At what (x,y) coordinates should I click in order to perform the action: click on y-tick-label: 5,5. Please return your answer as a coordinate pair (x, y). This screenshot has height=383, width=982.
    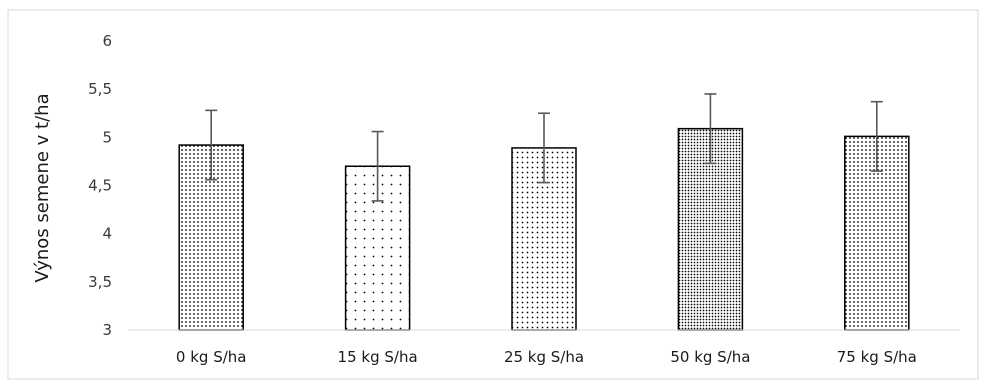
    Looking at the image, I should click on (100, 89).